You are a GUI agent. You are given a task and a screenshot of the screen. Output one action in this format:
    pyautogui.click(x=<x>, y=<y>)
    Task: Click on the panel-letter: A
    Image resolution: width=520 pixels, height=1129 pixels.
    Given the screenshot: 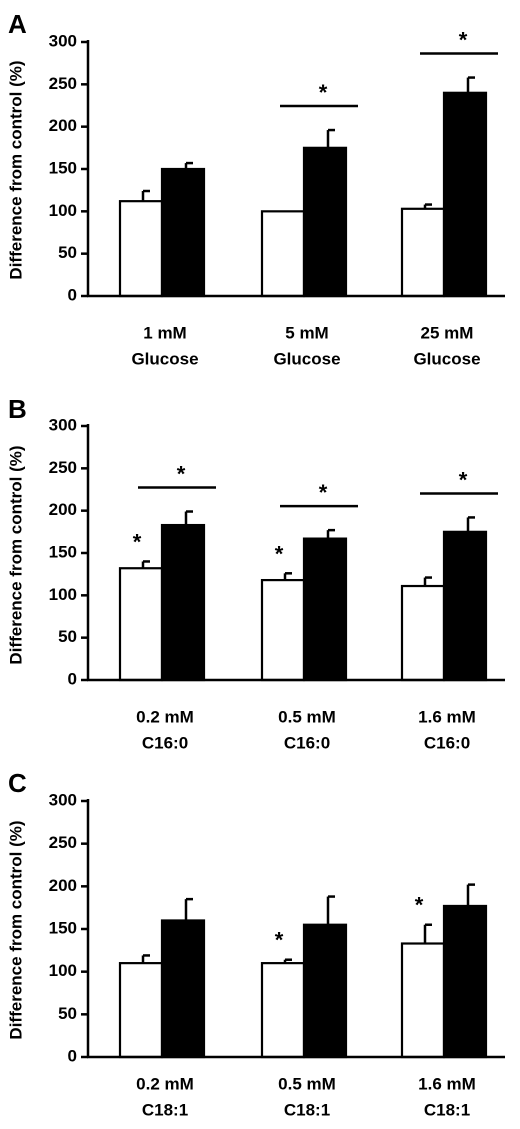 What is the action you would take?
    pyautogui.click(x=17, y=24)
    